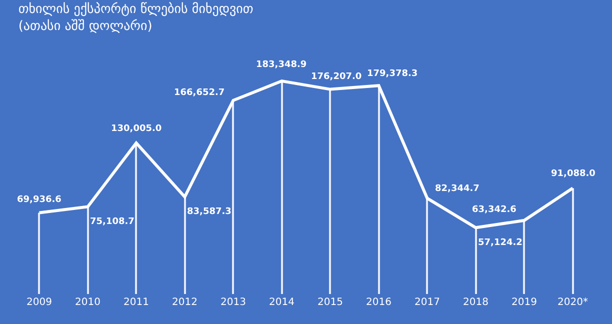 The image size is (612, 324). Describe the element at coordinates (281, 65) in the screenshot. I see `data-label: 183,348.9` at that location.